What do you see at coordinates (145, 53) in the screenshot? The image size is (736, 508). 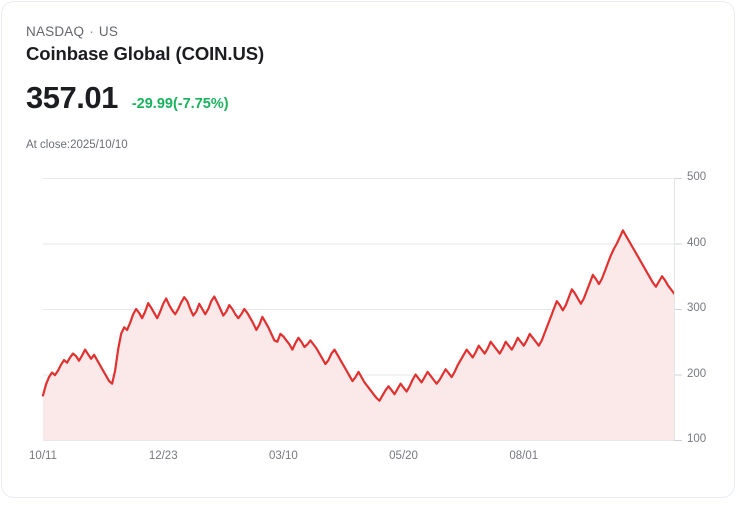 I see `page-title: Coinbase Global (COIN.US)` at bounding box center [145, 53].